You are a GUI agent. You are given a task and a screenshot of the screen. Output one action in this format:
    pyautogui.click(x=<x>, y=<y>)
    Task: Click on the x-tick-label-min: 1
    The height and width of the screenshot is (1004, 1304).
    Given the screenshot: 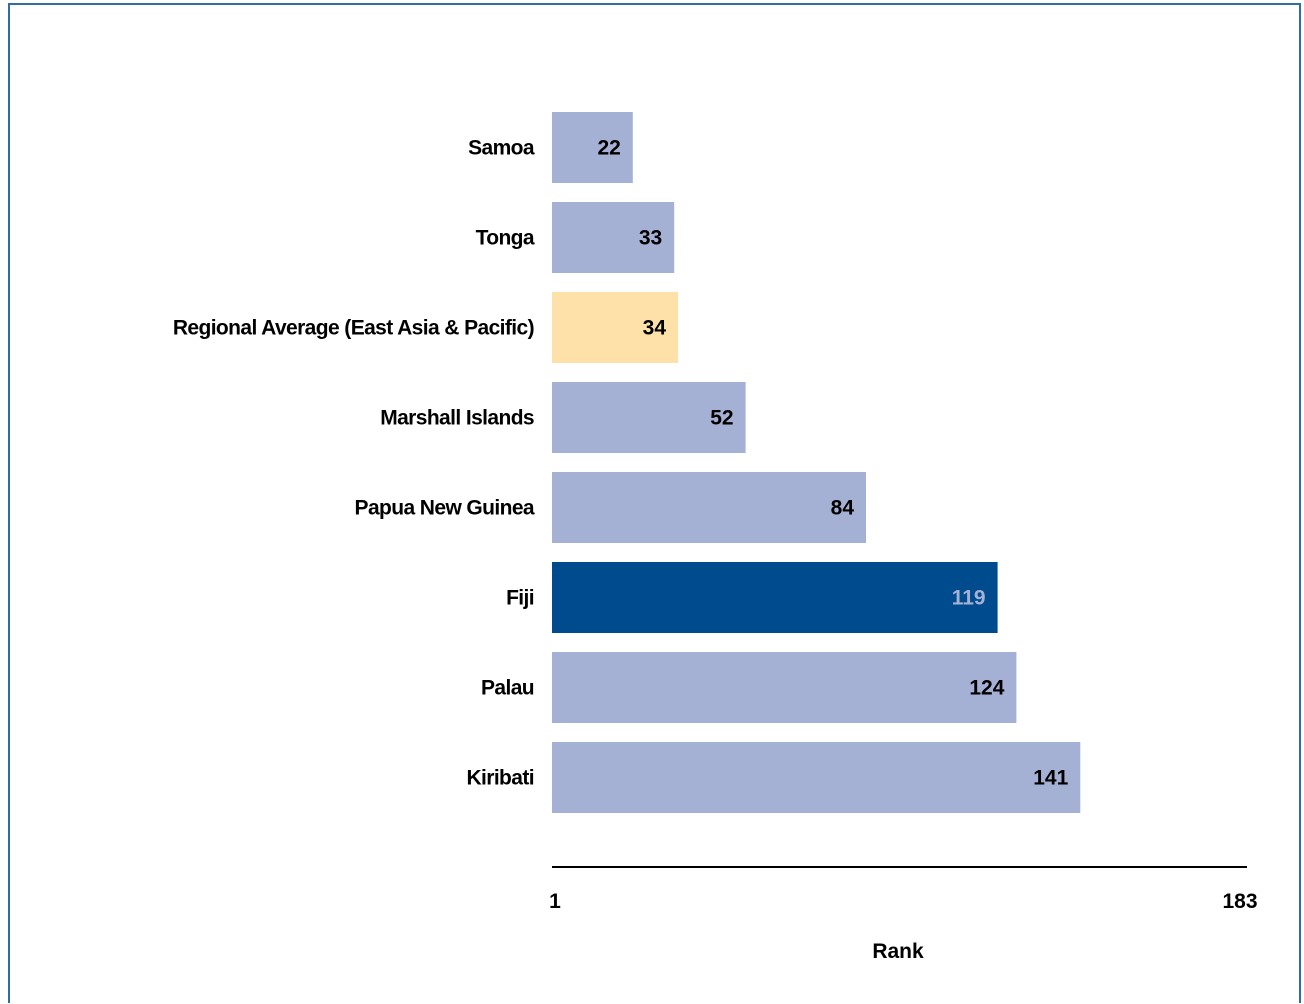 What is the action you would take?
    pyautogui.click(x=555, y=901)
    